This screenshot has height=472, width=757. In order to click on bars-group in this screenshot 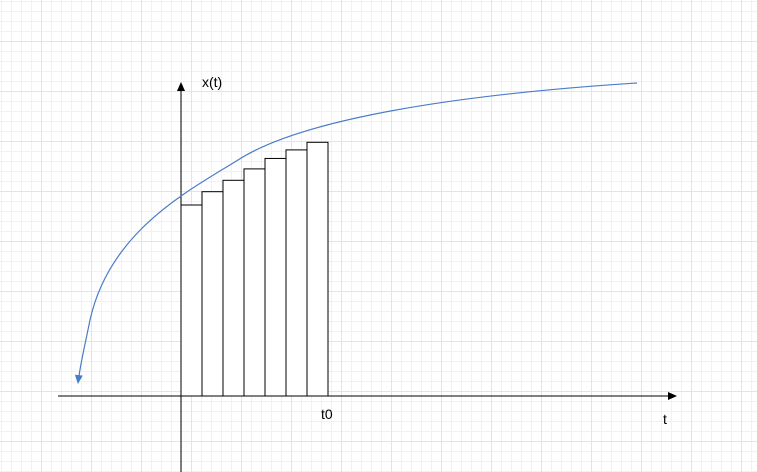, I will do `click(254, 269)`.